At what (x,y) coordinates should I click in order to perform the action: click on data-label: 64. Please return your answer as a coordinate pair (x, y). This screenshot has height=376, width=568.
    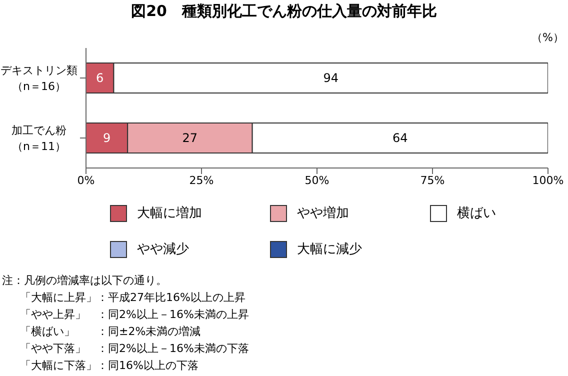
    Looking at the image, I should click on (400, 138).